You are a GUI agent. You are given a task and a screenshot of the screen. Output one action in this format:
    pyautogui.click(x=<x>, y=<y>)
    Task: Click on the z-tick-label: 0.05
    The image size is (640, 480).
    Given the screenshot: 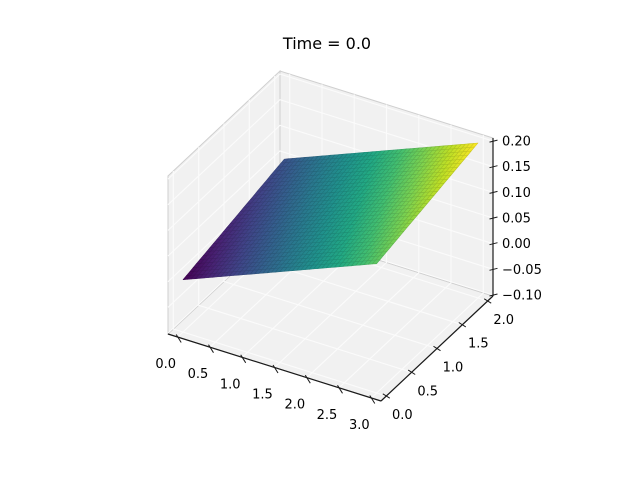 What is the action you would take?
    pyautogui.click(x=516, y=219)
    